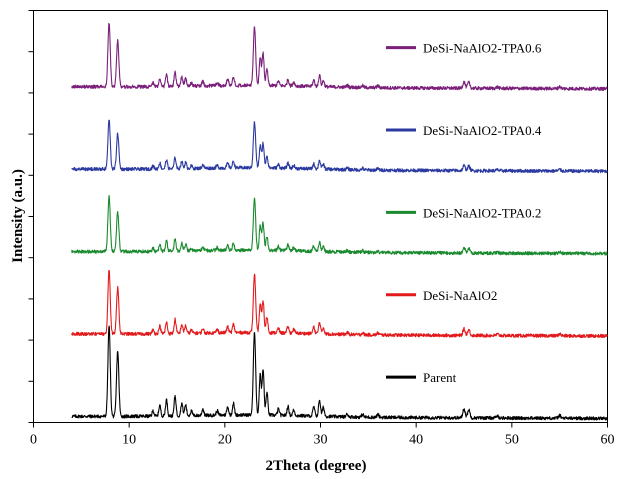 The image size is (617, 479). I want to click on x-tick-label: 50, so click(512, 440).